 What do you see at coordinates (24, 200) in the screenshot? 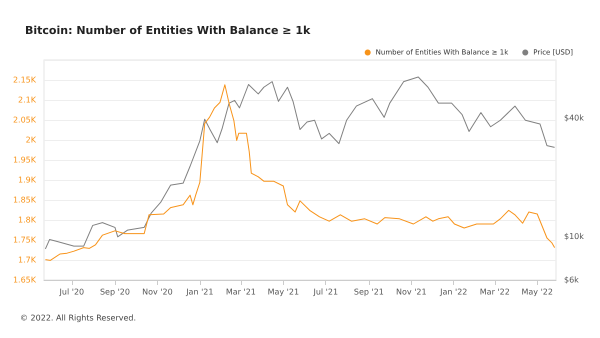
I see `y-tick-label: 1.85K` at bounding box center [24, 200].